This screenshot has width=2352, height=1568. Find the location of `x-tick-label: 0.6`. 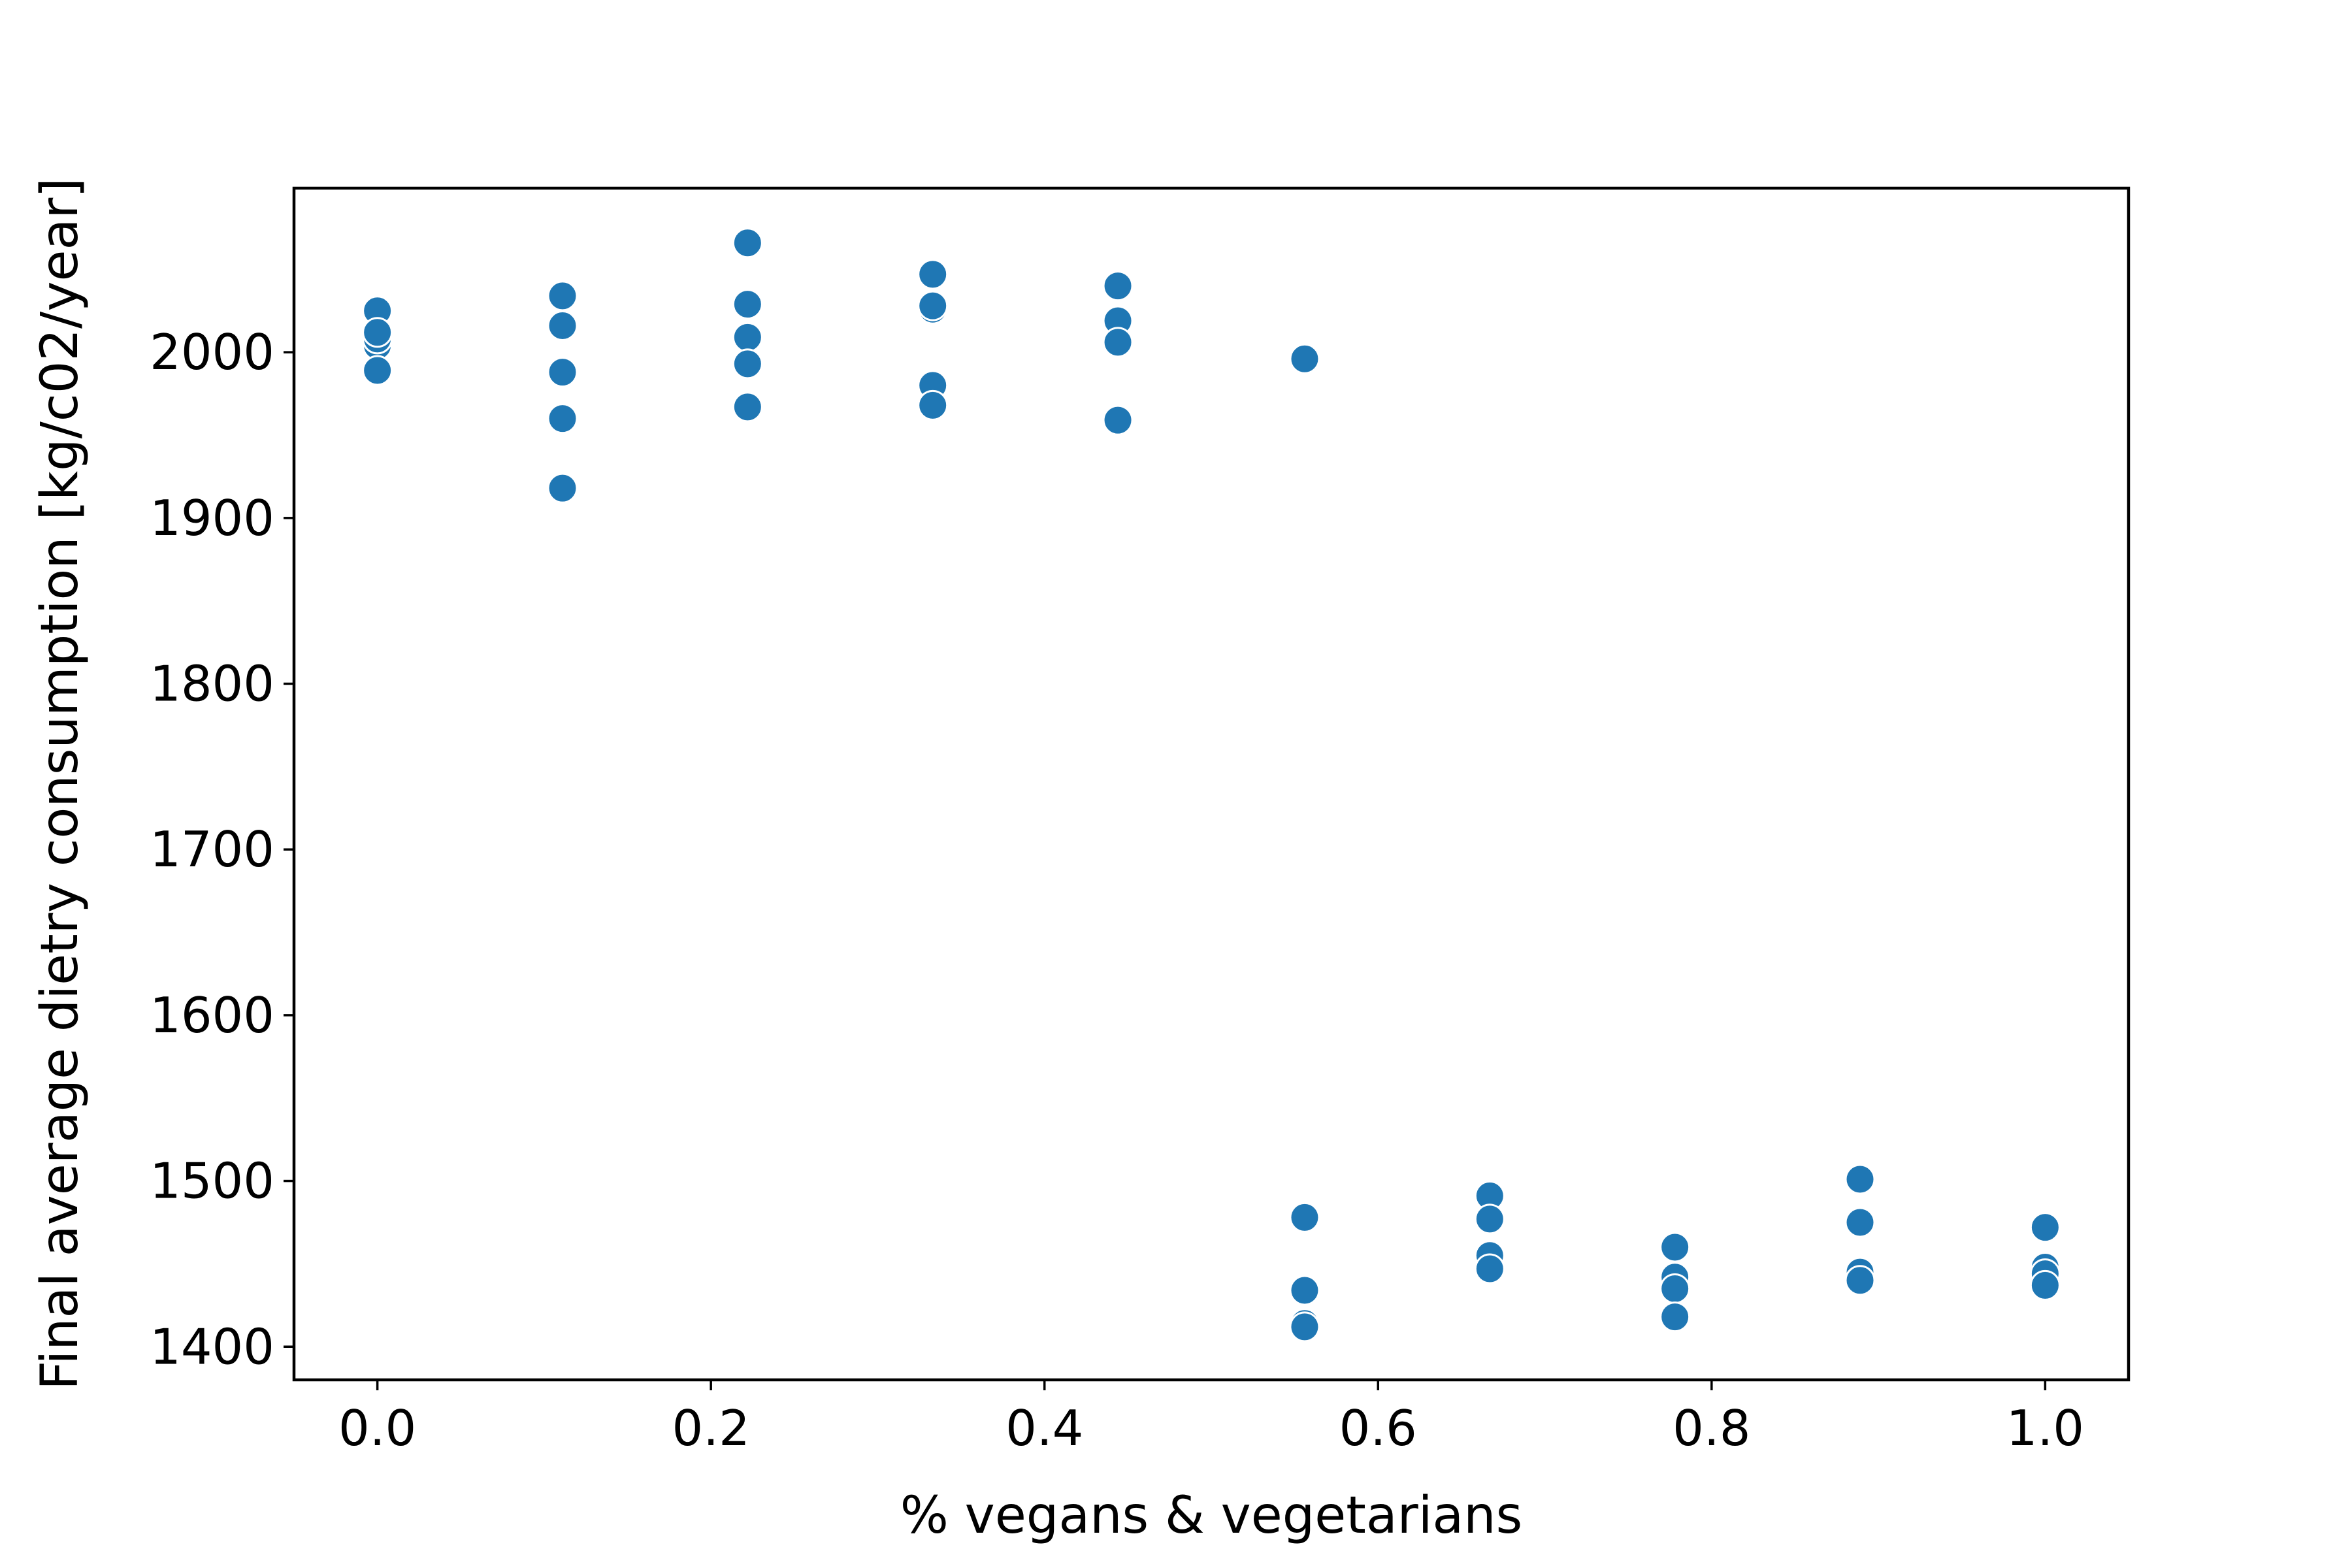

x-tick-label: 0.6 is located at coordinates (1378, 1428).